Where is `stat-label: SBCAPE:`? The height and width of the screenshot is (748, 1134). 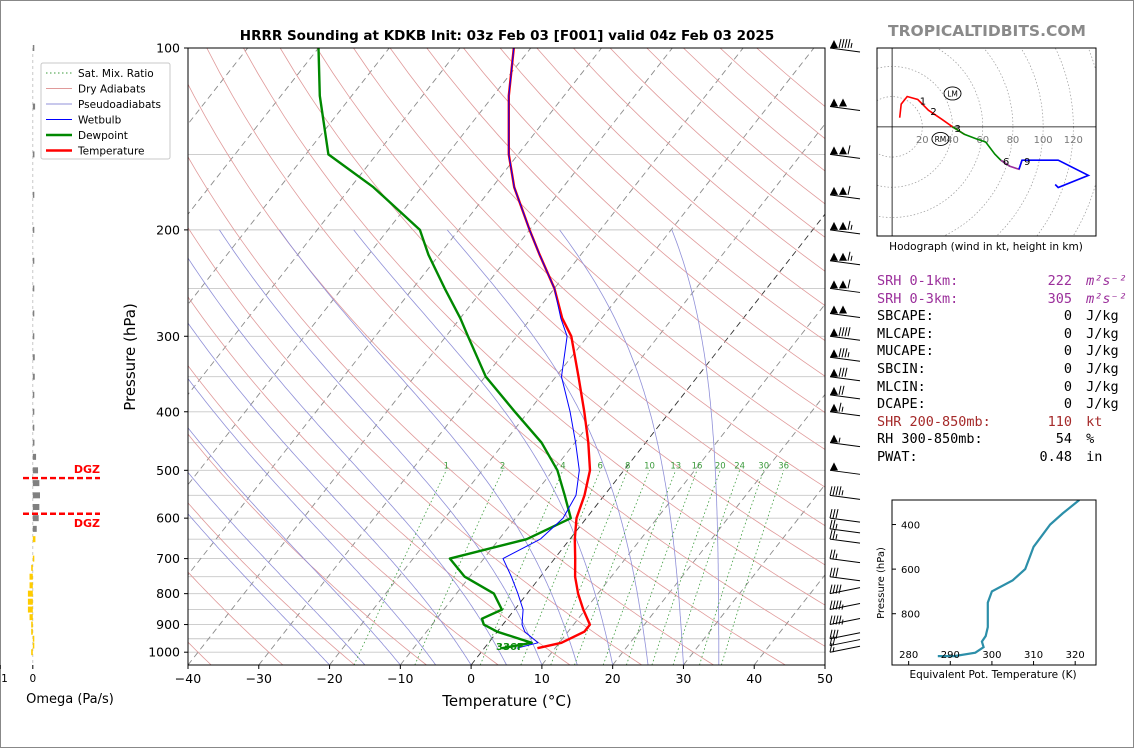
stat-label: SBCAPE: is located at coordinates (905, 316).